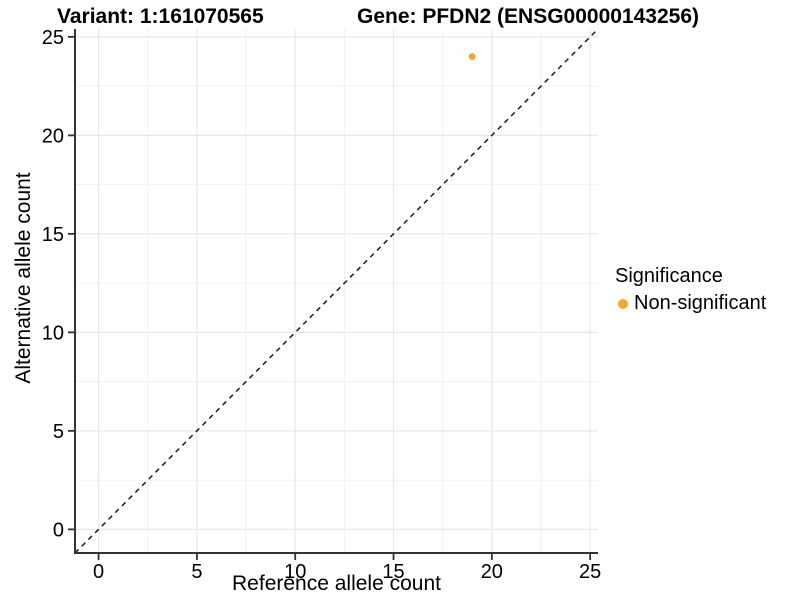 This screenshot has width=800, height=600. Describe the element at coordinates (53, 235) in the screenshot. I see `y-tick-label: 15` at that location.